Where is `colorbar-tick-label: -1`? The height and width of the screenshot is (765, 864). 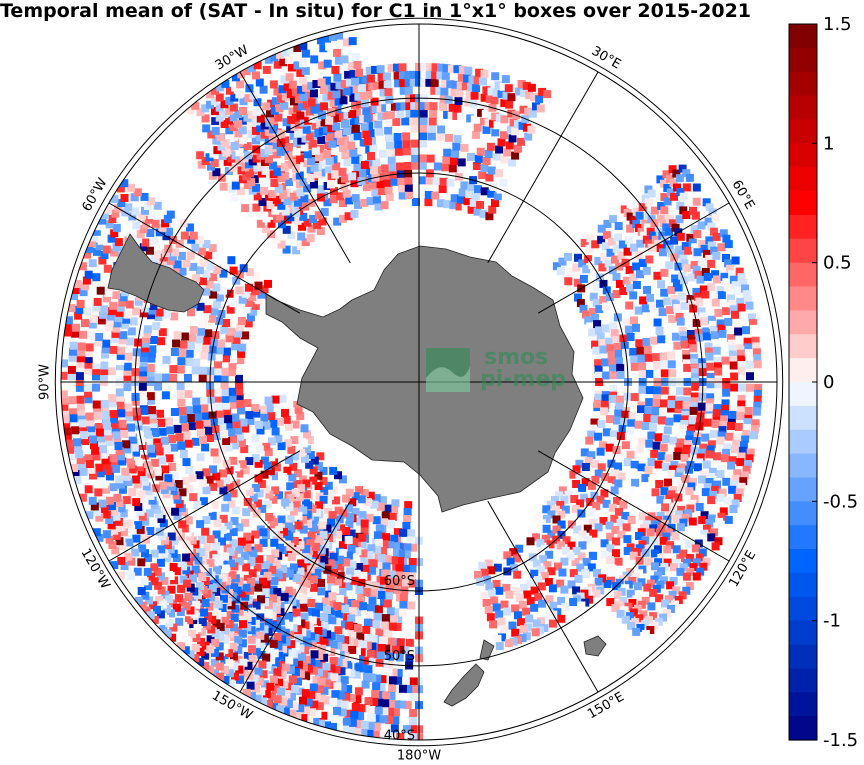 colorbar-tick-label: -1 is located at coordinates (832, 621).